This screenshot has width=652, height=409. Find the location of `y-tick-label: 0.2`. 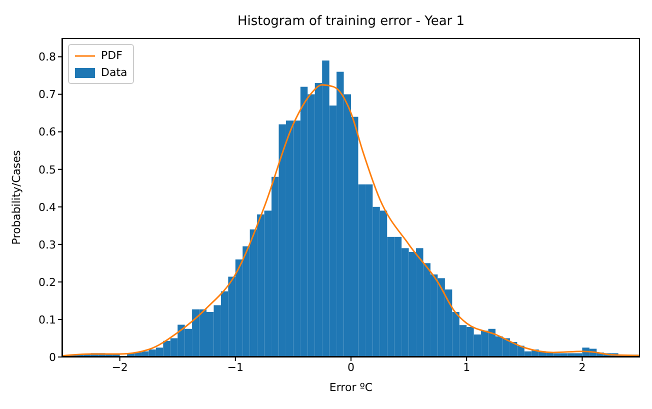

y-tick-label: 0.2 is located at coordinates (47, 282).